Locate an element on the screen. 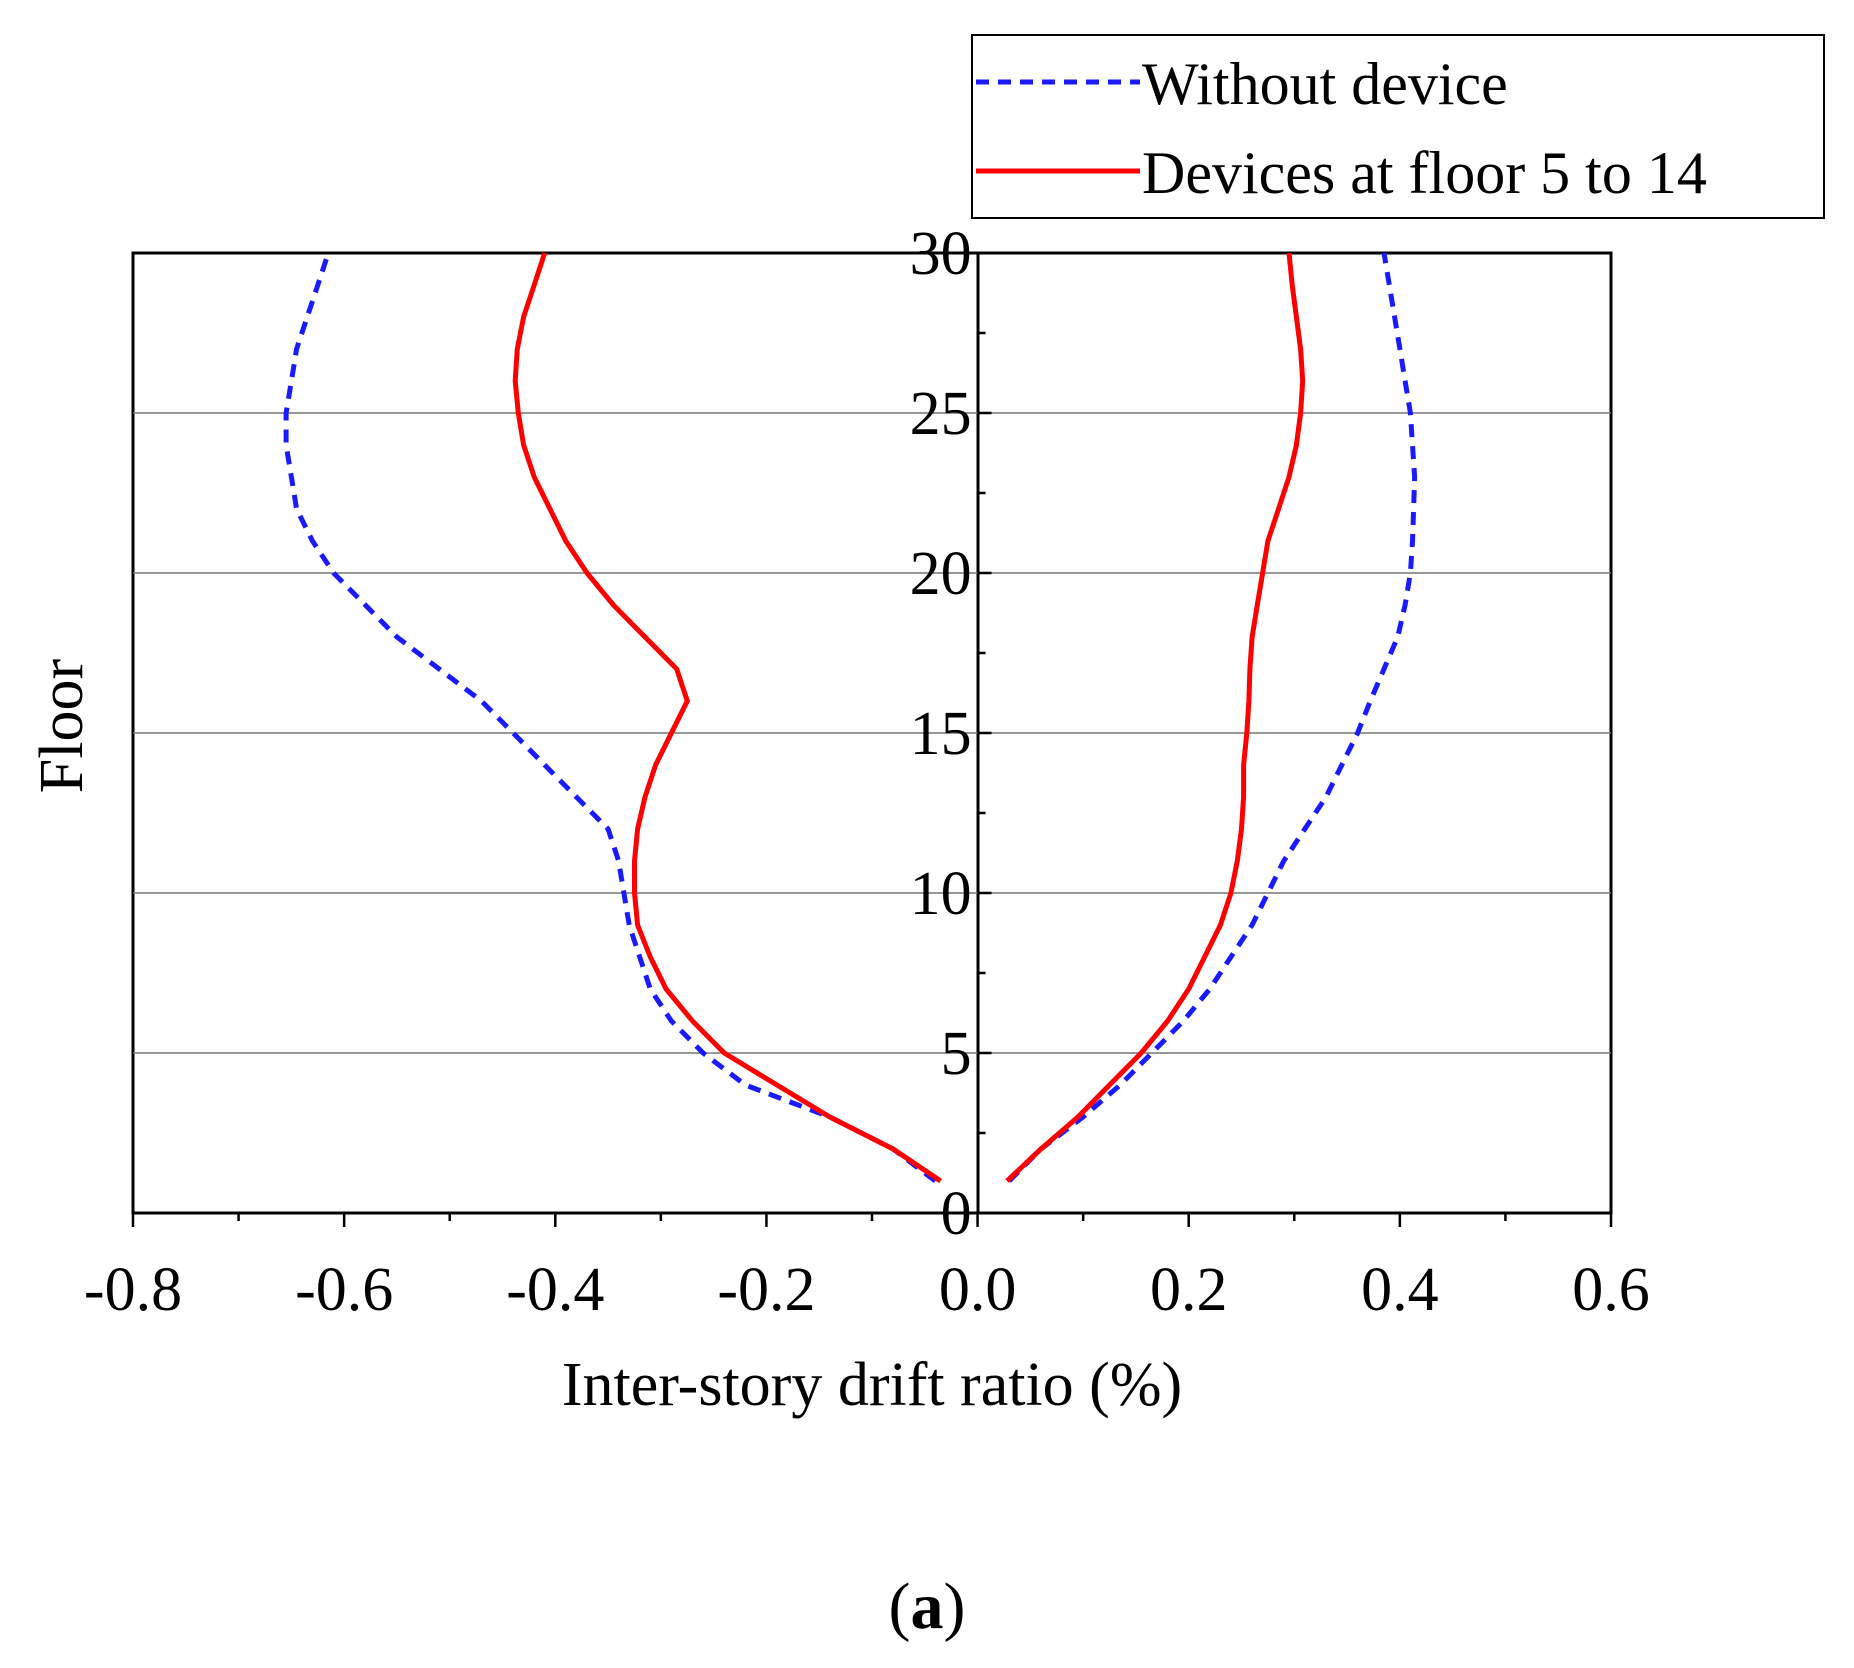  x-tick-label: -0.8 is located at coordinates (133, 1290).